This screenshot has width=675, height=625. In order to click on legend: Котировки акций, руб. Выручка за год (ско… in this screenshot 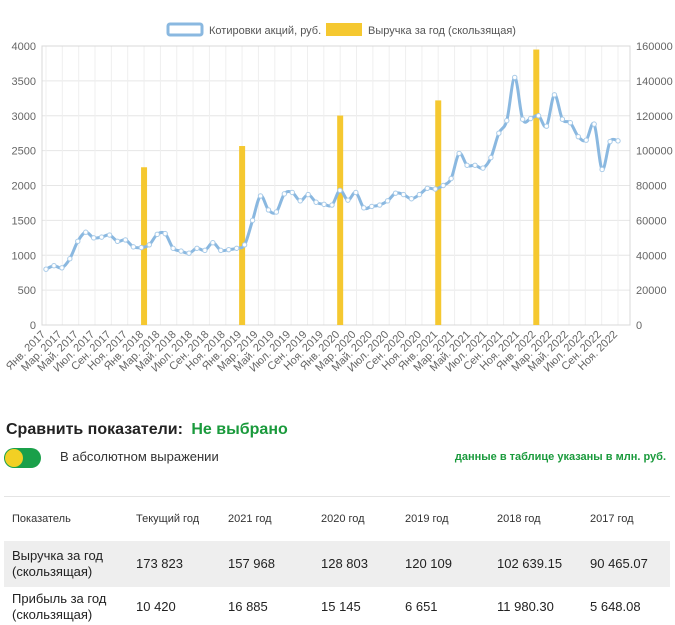, I will do `click(341, 29)`.